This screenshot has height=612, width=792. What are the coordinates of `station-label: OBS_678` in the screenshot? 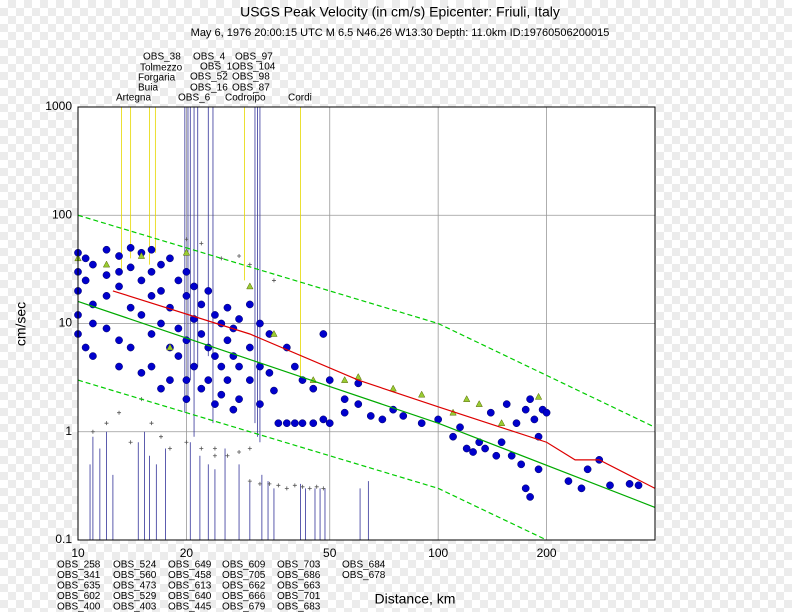 It's located at (364, 575).